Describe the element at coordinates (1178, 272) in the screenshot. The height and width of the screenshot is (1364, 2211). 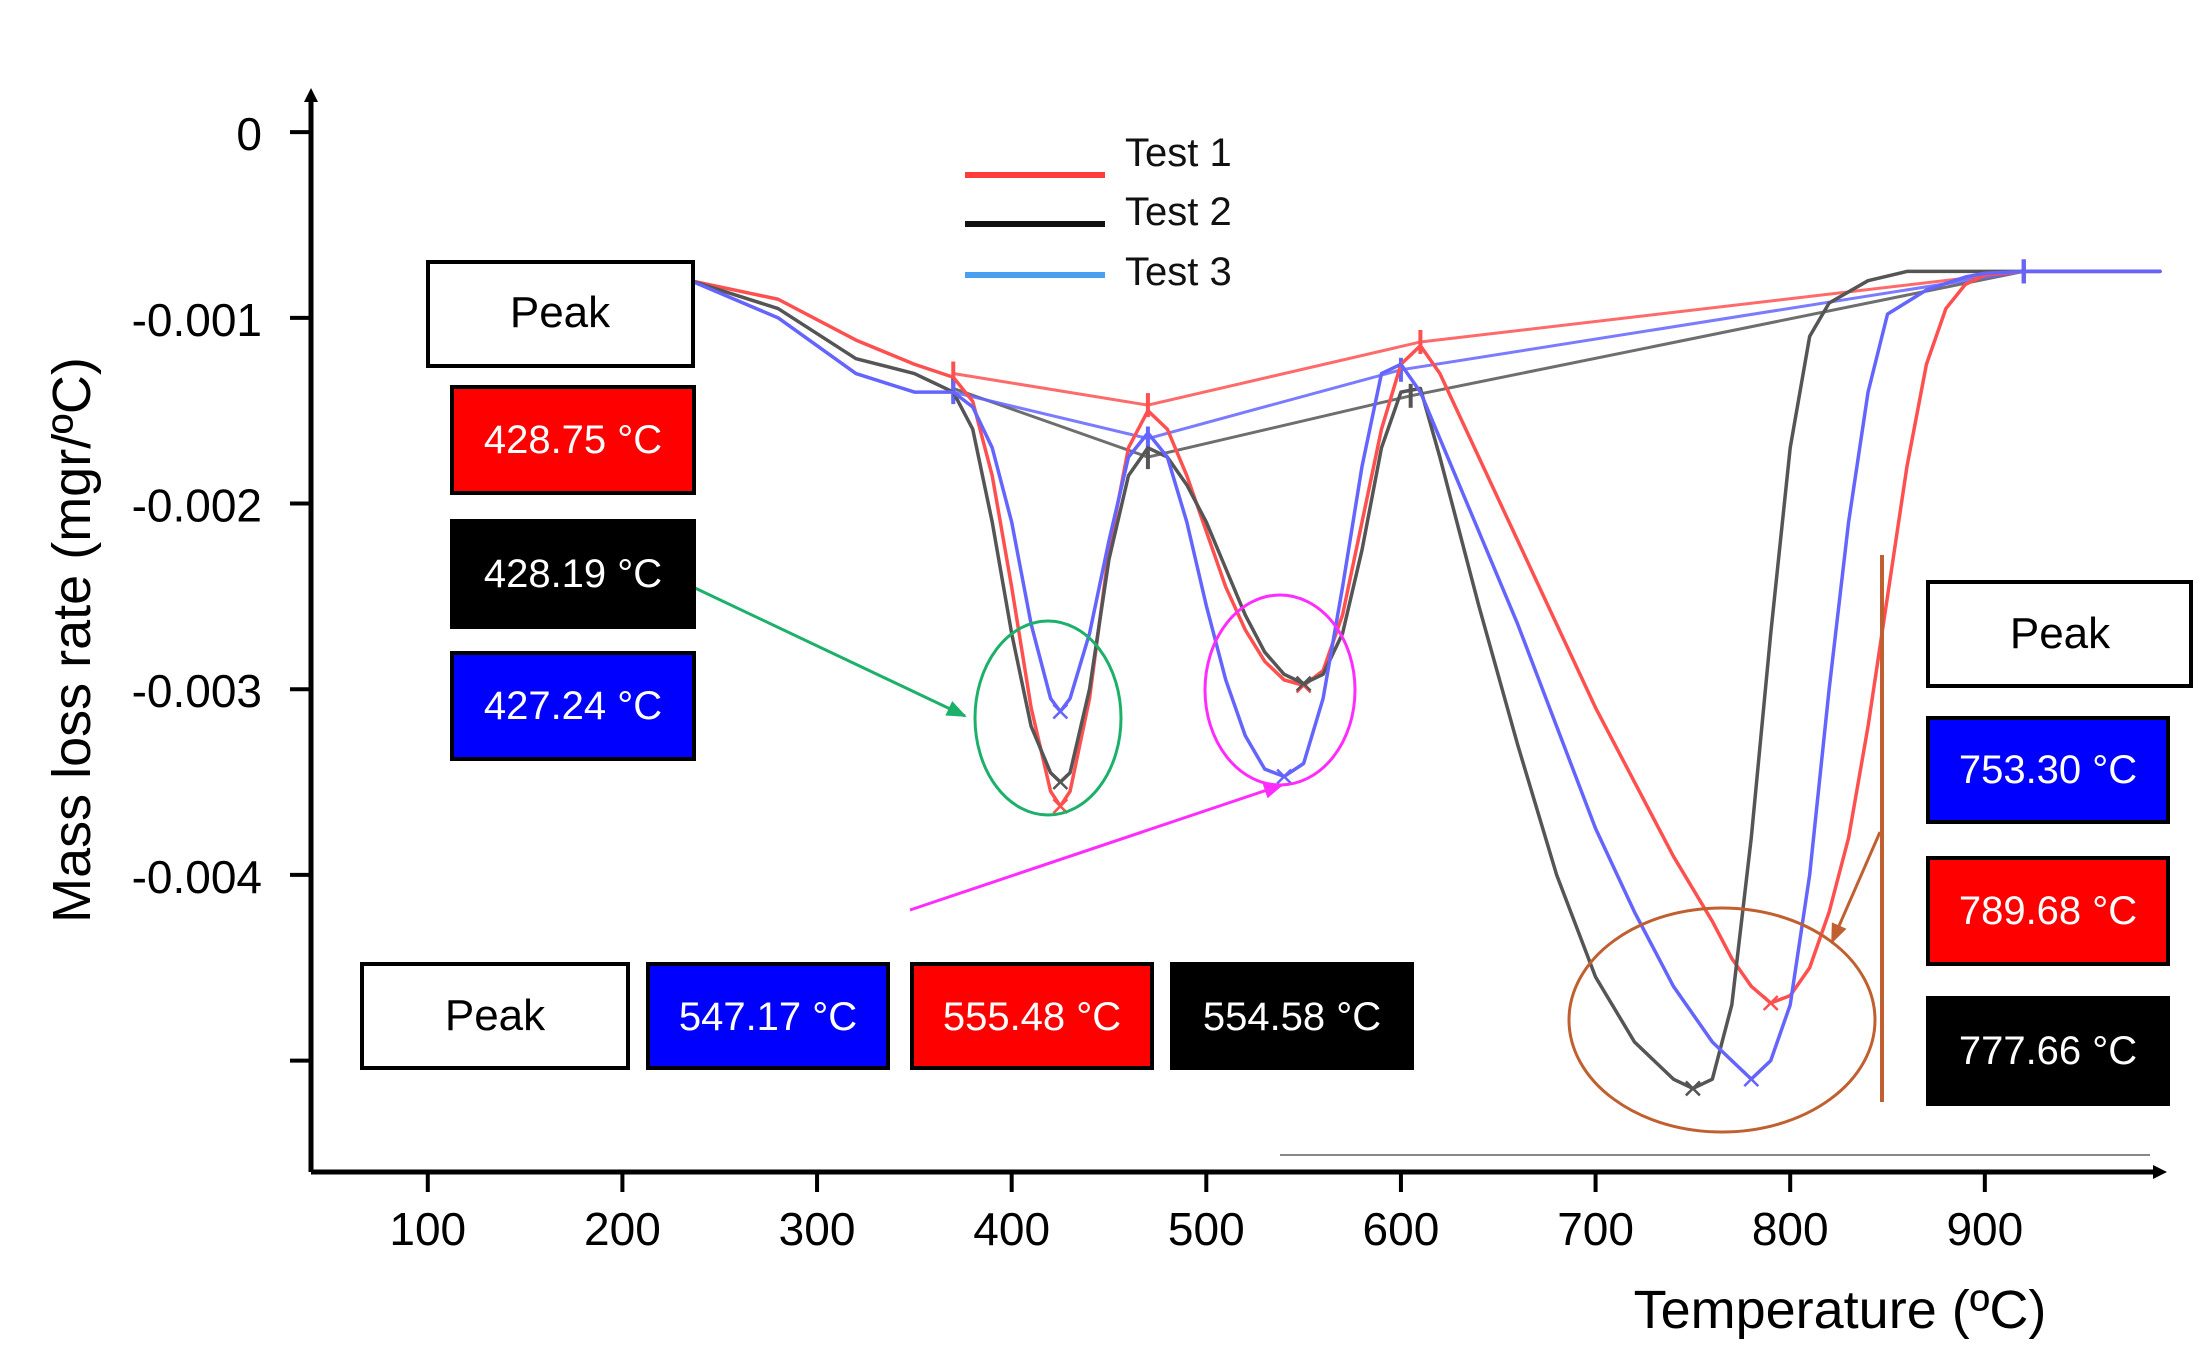
I see `legend-label-test-3: Test 3` at that location.